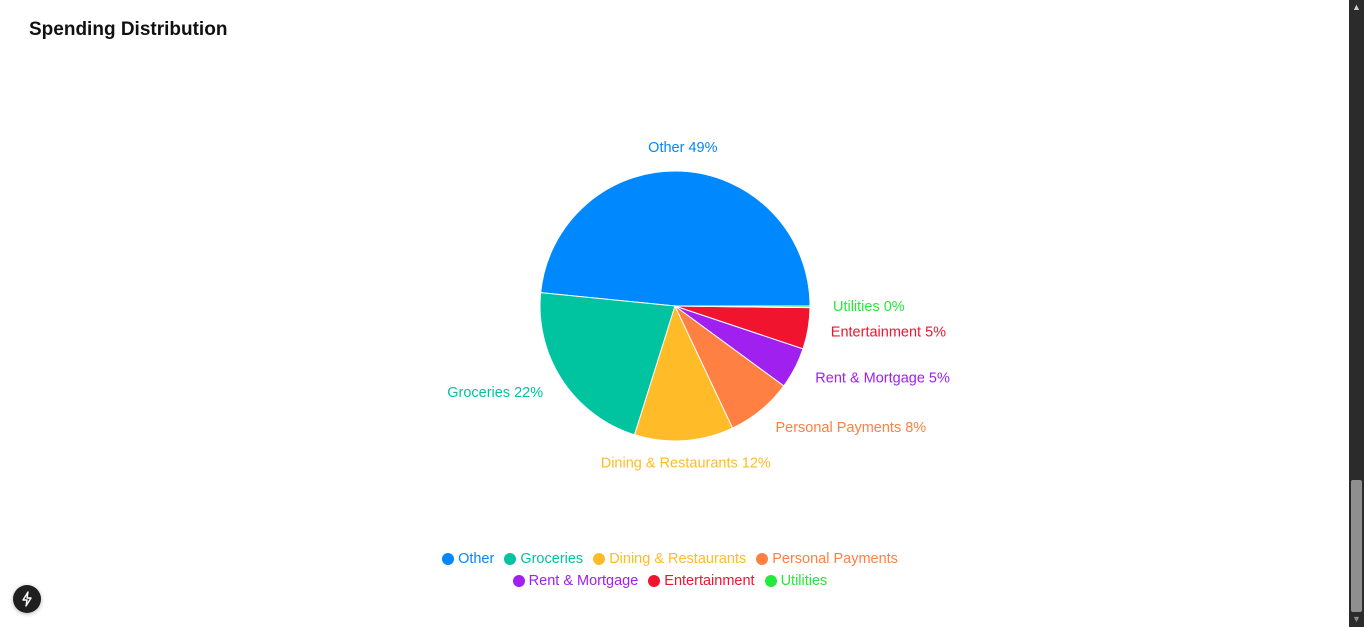  Describe the element at coordinates (1356, 7) in the screenshot. I see `scroll-up-arrow-icon: ▲` at that location.